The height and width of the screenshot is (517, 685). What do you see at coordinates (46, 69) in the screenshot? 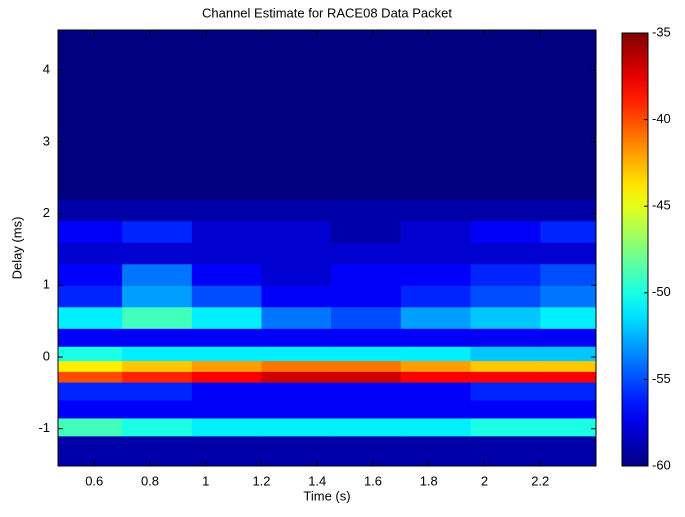
I see `y-tick-label: 4` at bounding box center [46, 69].